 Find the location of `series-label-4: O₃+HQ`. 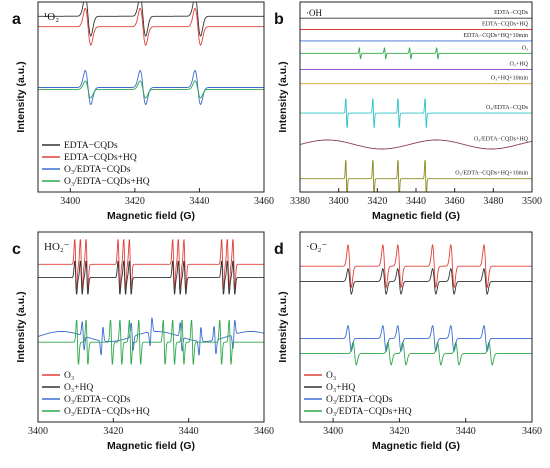

series-label-4: O₃+HQ is located at coordinates (519, 64).